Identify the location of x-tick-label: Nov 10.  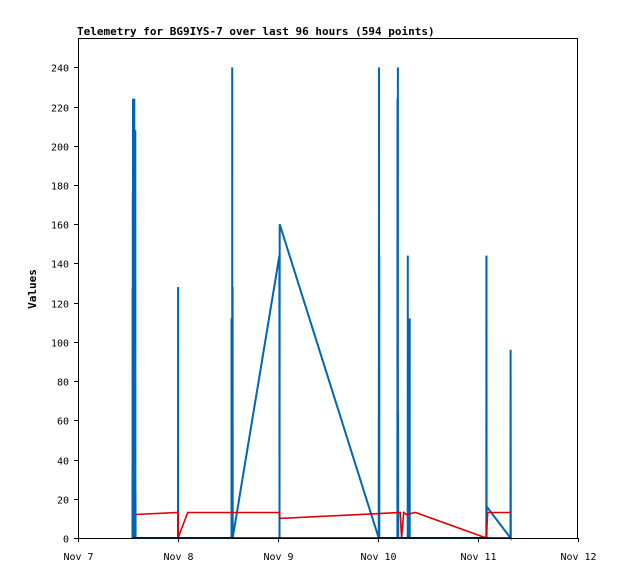
(378, 557).